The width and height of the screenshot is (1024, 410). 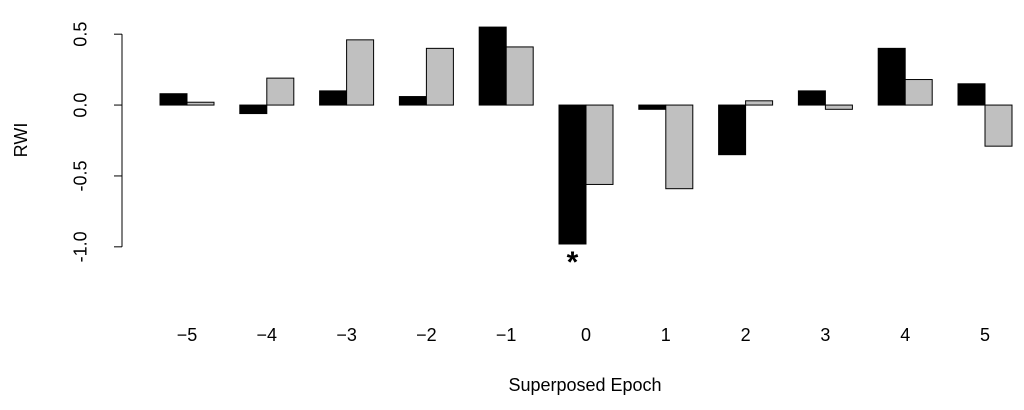 I want to click on x-tick-label: −2, so click(x=426, y=335).